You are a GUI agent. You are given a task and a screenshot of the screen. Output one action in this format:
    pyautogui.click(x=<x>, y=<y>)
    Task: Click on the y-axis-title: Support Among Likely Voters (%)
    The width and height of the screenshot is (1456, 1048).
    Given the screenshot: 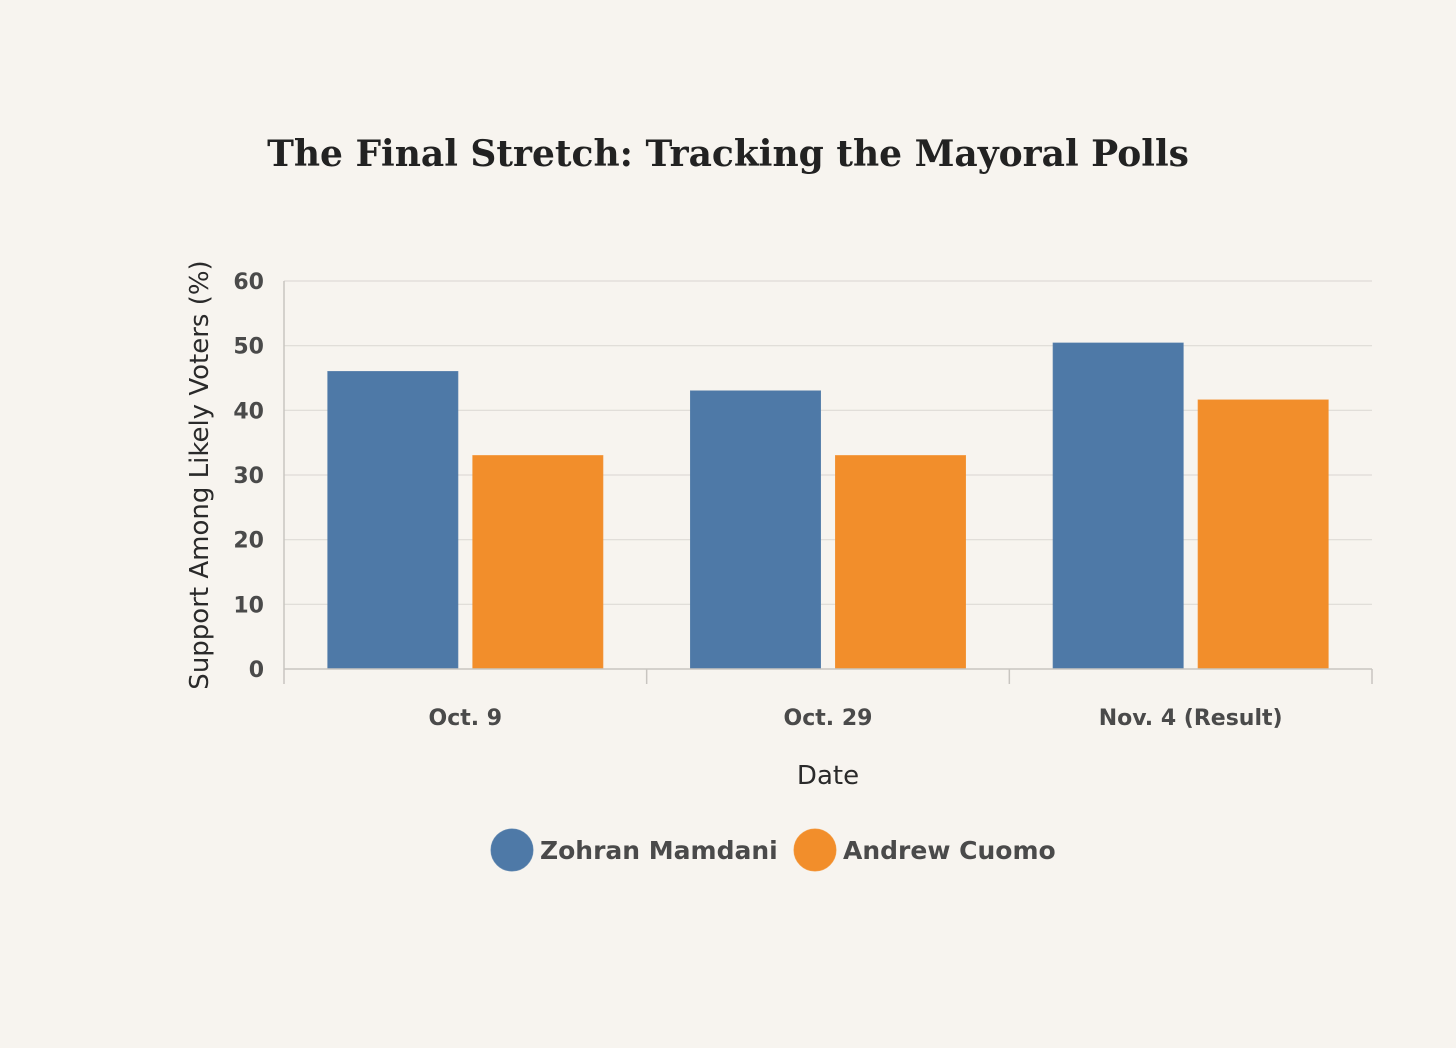 What is the action you would take?
    pyautogui.click(x=200, y=474)
    